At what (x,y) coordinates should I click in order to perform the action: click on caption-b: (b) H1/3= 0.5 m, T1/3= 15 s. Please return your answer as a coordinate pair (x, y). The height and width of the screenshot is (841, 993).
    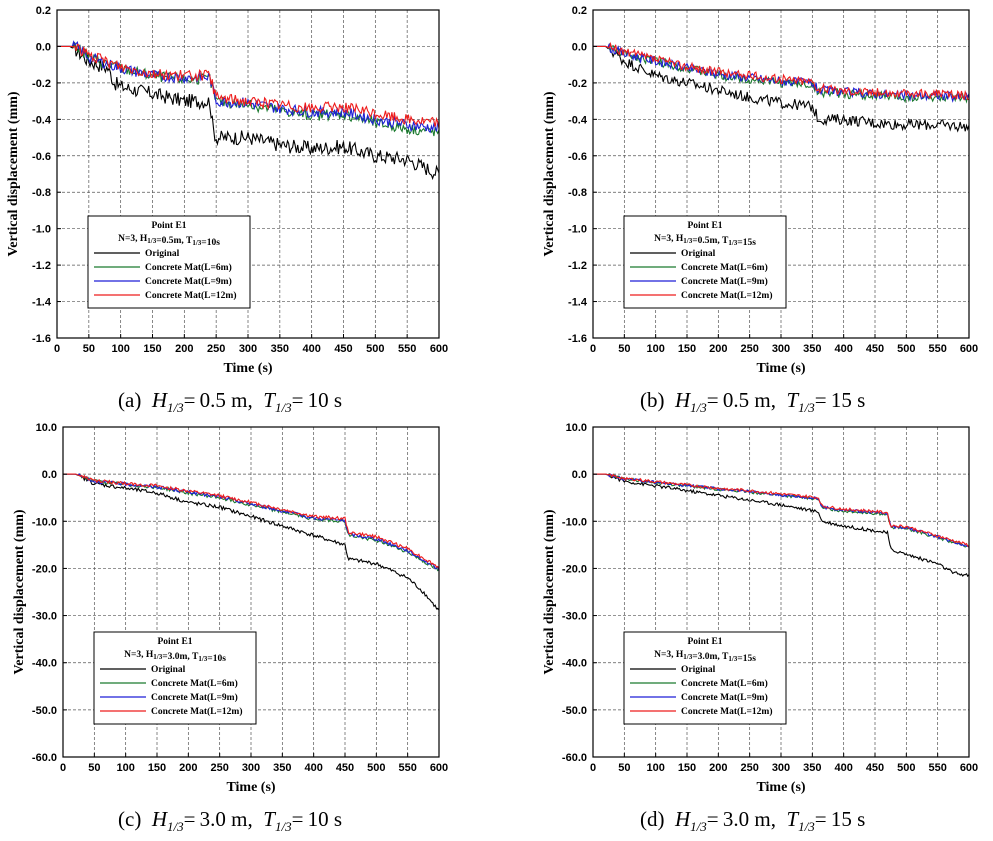
    Looking at the image, I should click on (753, 402).